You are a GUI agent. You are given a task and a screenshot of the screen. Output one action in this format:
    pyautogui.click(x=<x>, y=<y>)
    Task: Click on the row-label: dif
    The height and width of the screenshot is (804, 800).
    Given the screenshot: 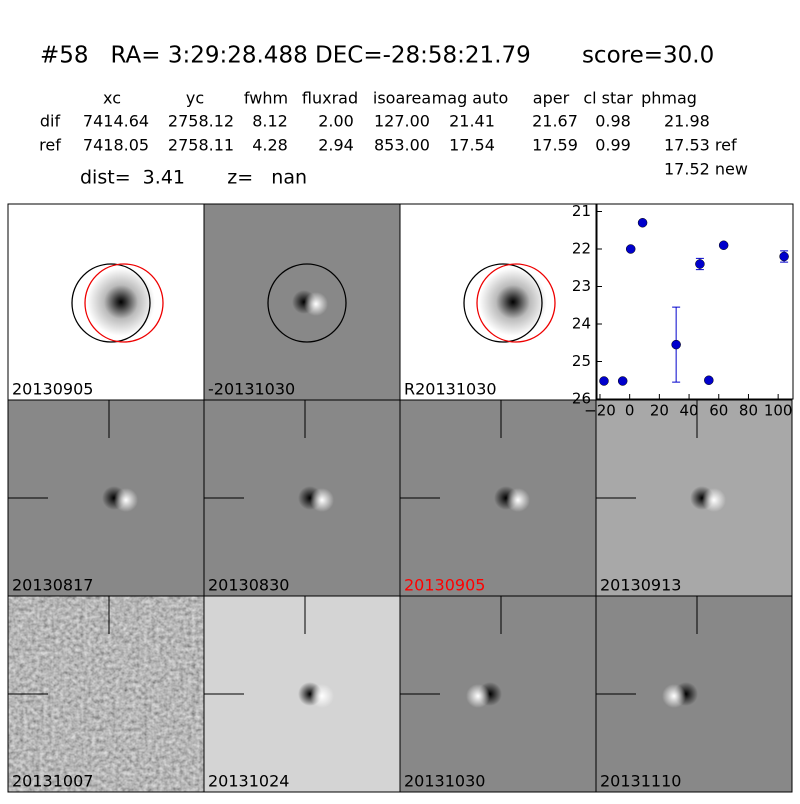 What is the action you would take?
    pyautogui.click(x=50, y=121)
    